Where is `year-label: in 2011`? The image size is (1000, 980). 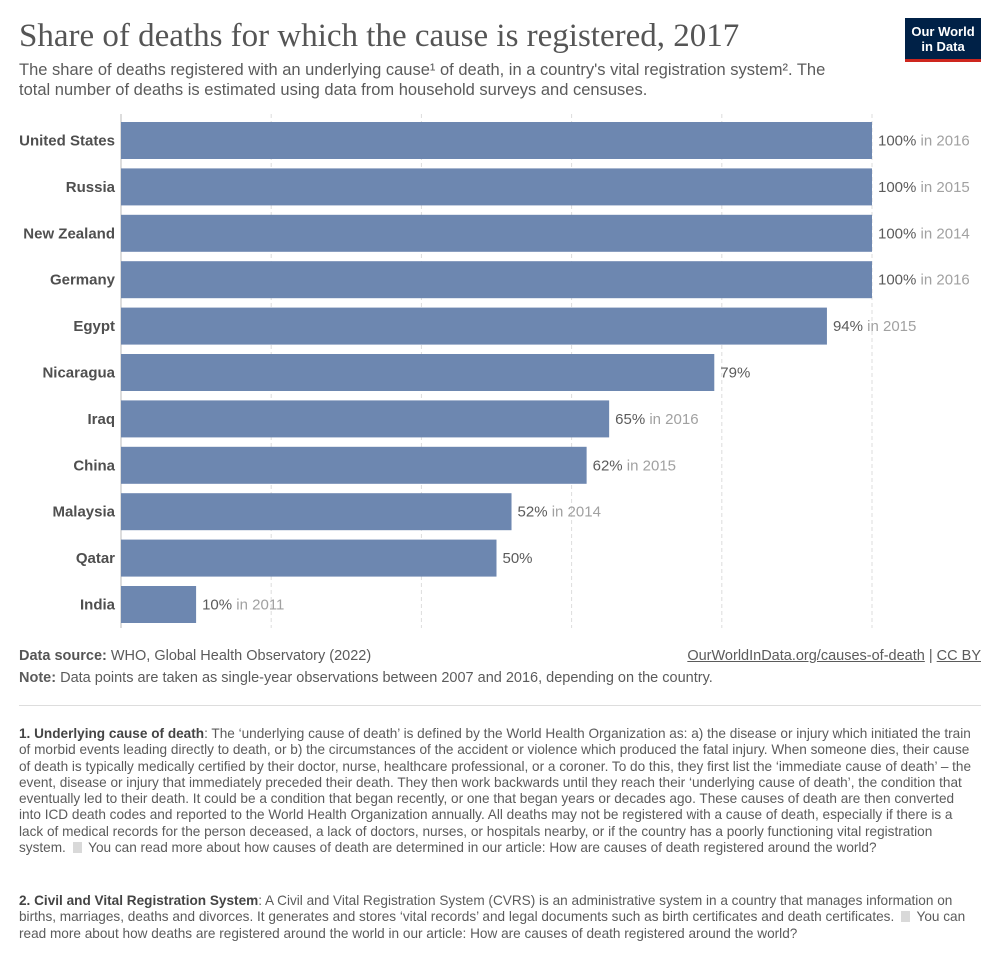 year-label: in 2011 is located at coordinates (258, 605).